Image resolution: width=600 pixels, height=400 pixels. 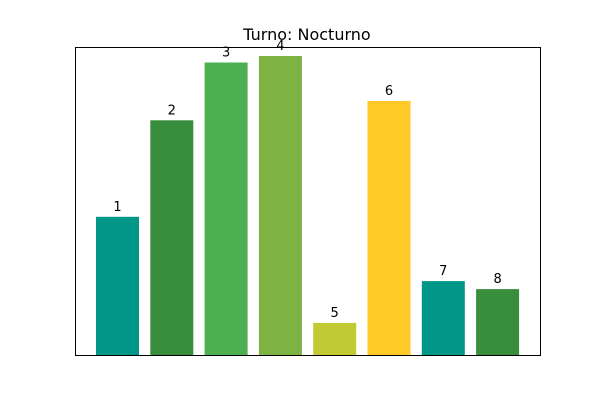 What do you see at coordinates (389, 91) in the screenshot?
I see `bar-label-6: 6` at bounding box center [389, 91].